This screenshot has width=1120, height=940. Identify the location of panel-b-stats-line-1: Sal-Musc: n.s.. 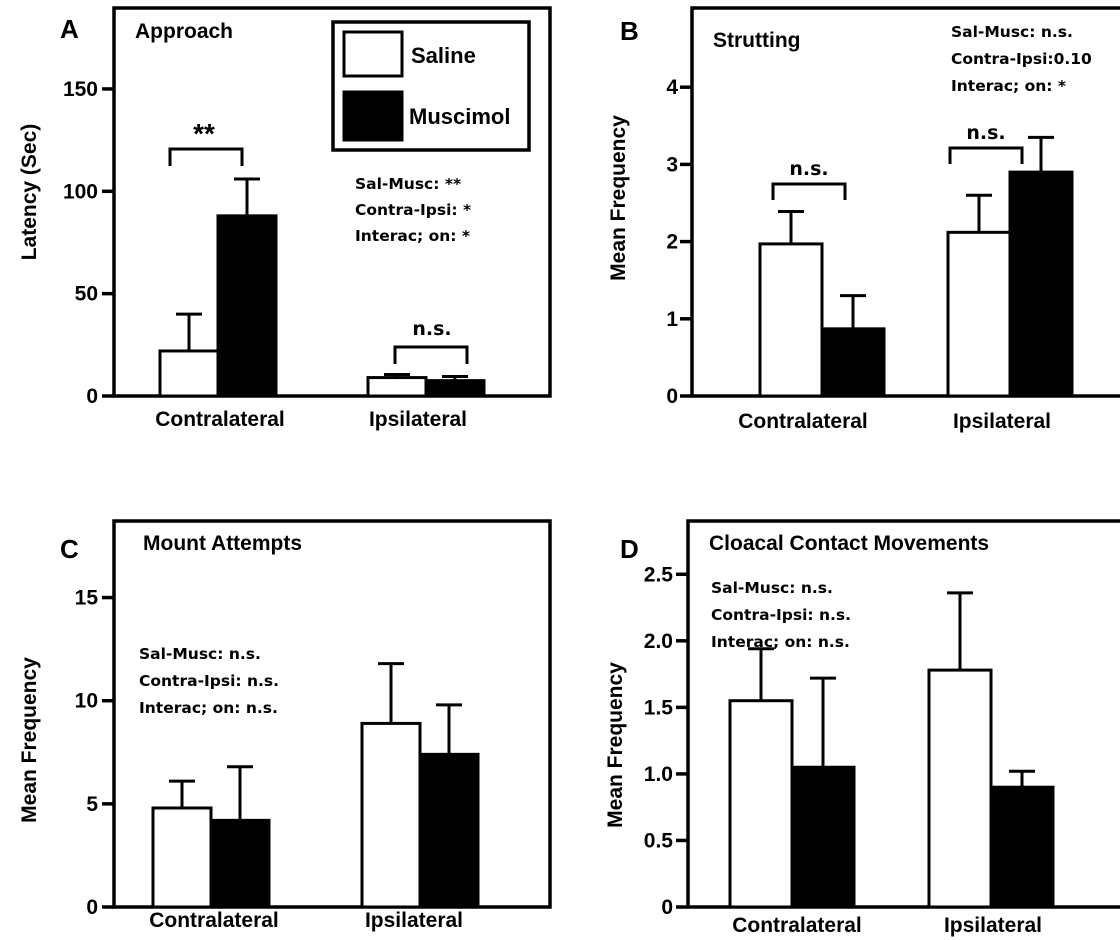
(1012, 32).